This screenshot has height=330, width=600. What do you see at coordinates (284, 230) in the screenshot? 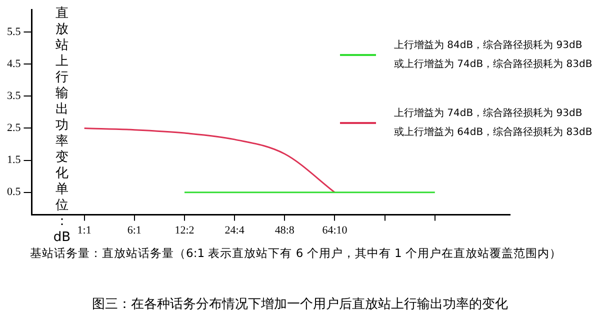
I see `x-tick-label: 48:8` at bounding box center [284, 230].